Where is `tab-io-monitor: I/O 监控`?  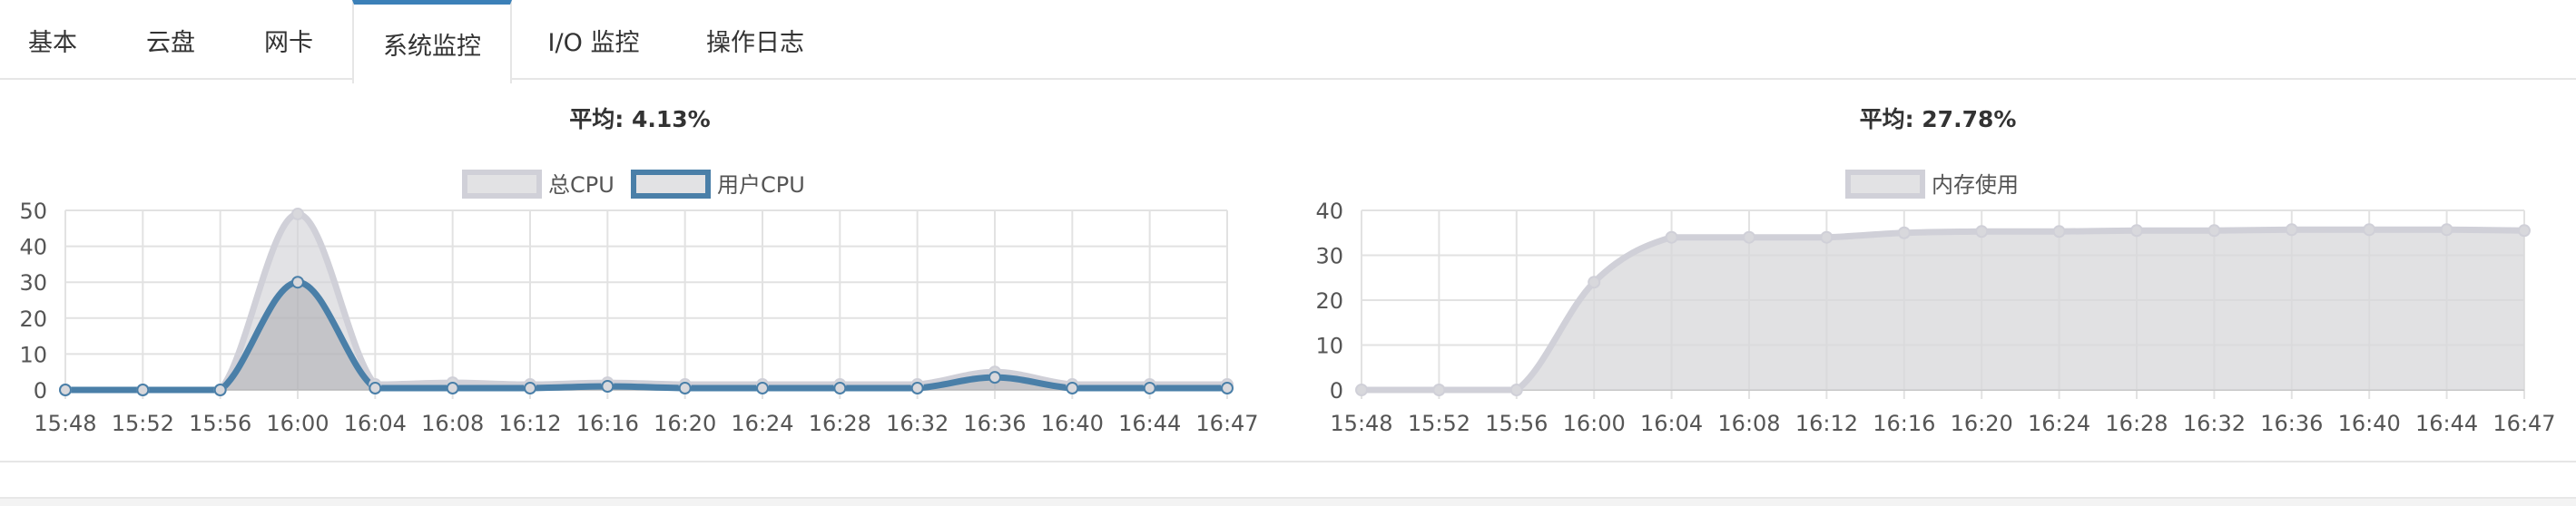
tab-io-monitor: I/O 监控 is located at coordinates (593, 43).